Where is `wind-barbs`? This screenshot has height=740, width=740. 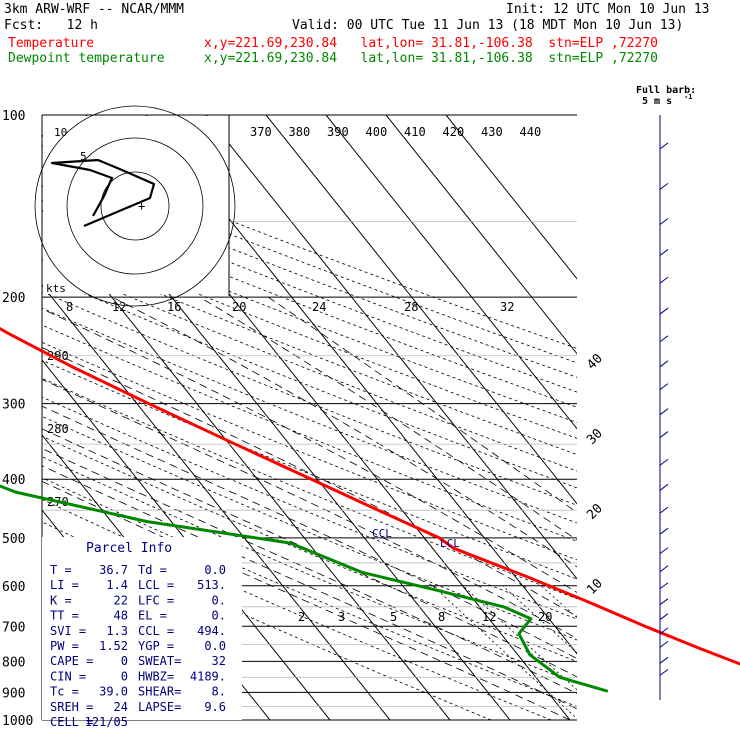
wind-barbs is located at coordinates (664, 407).